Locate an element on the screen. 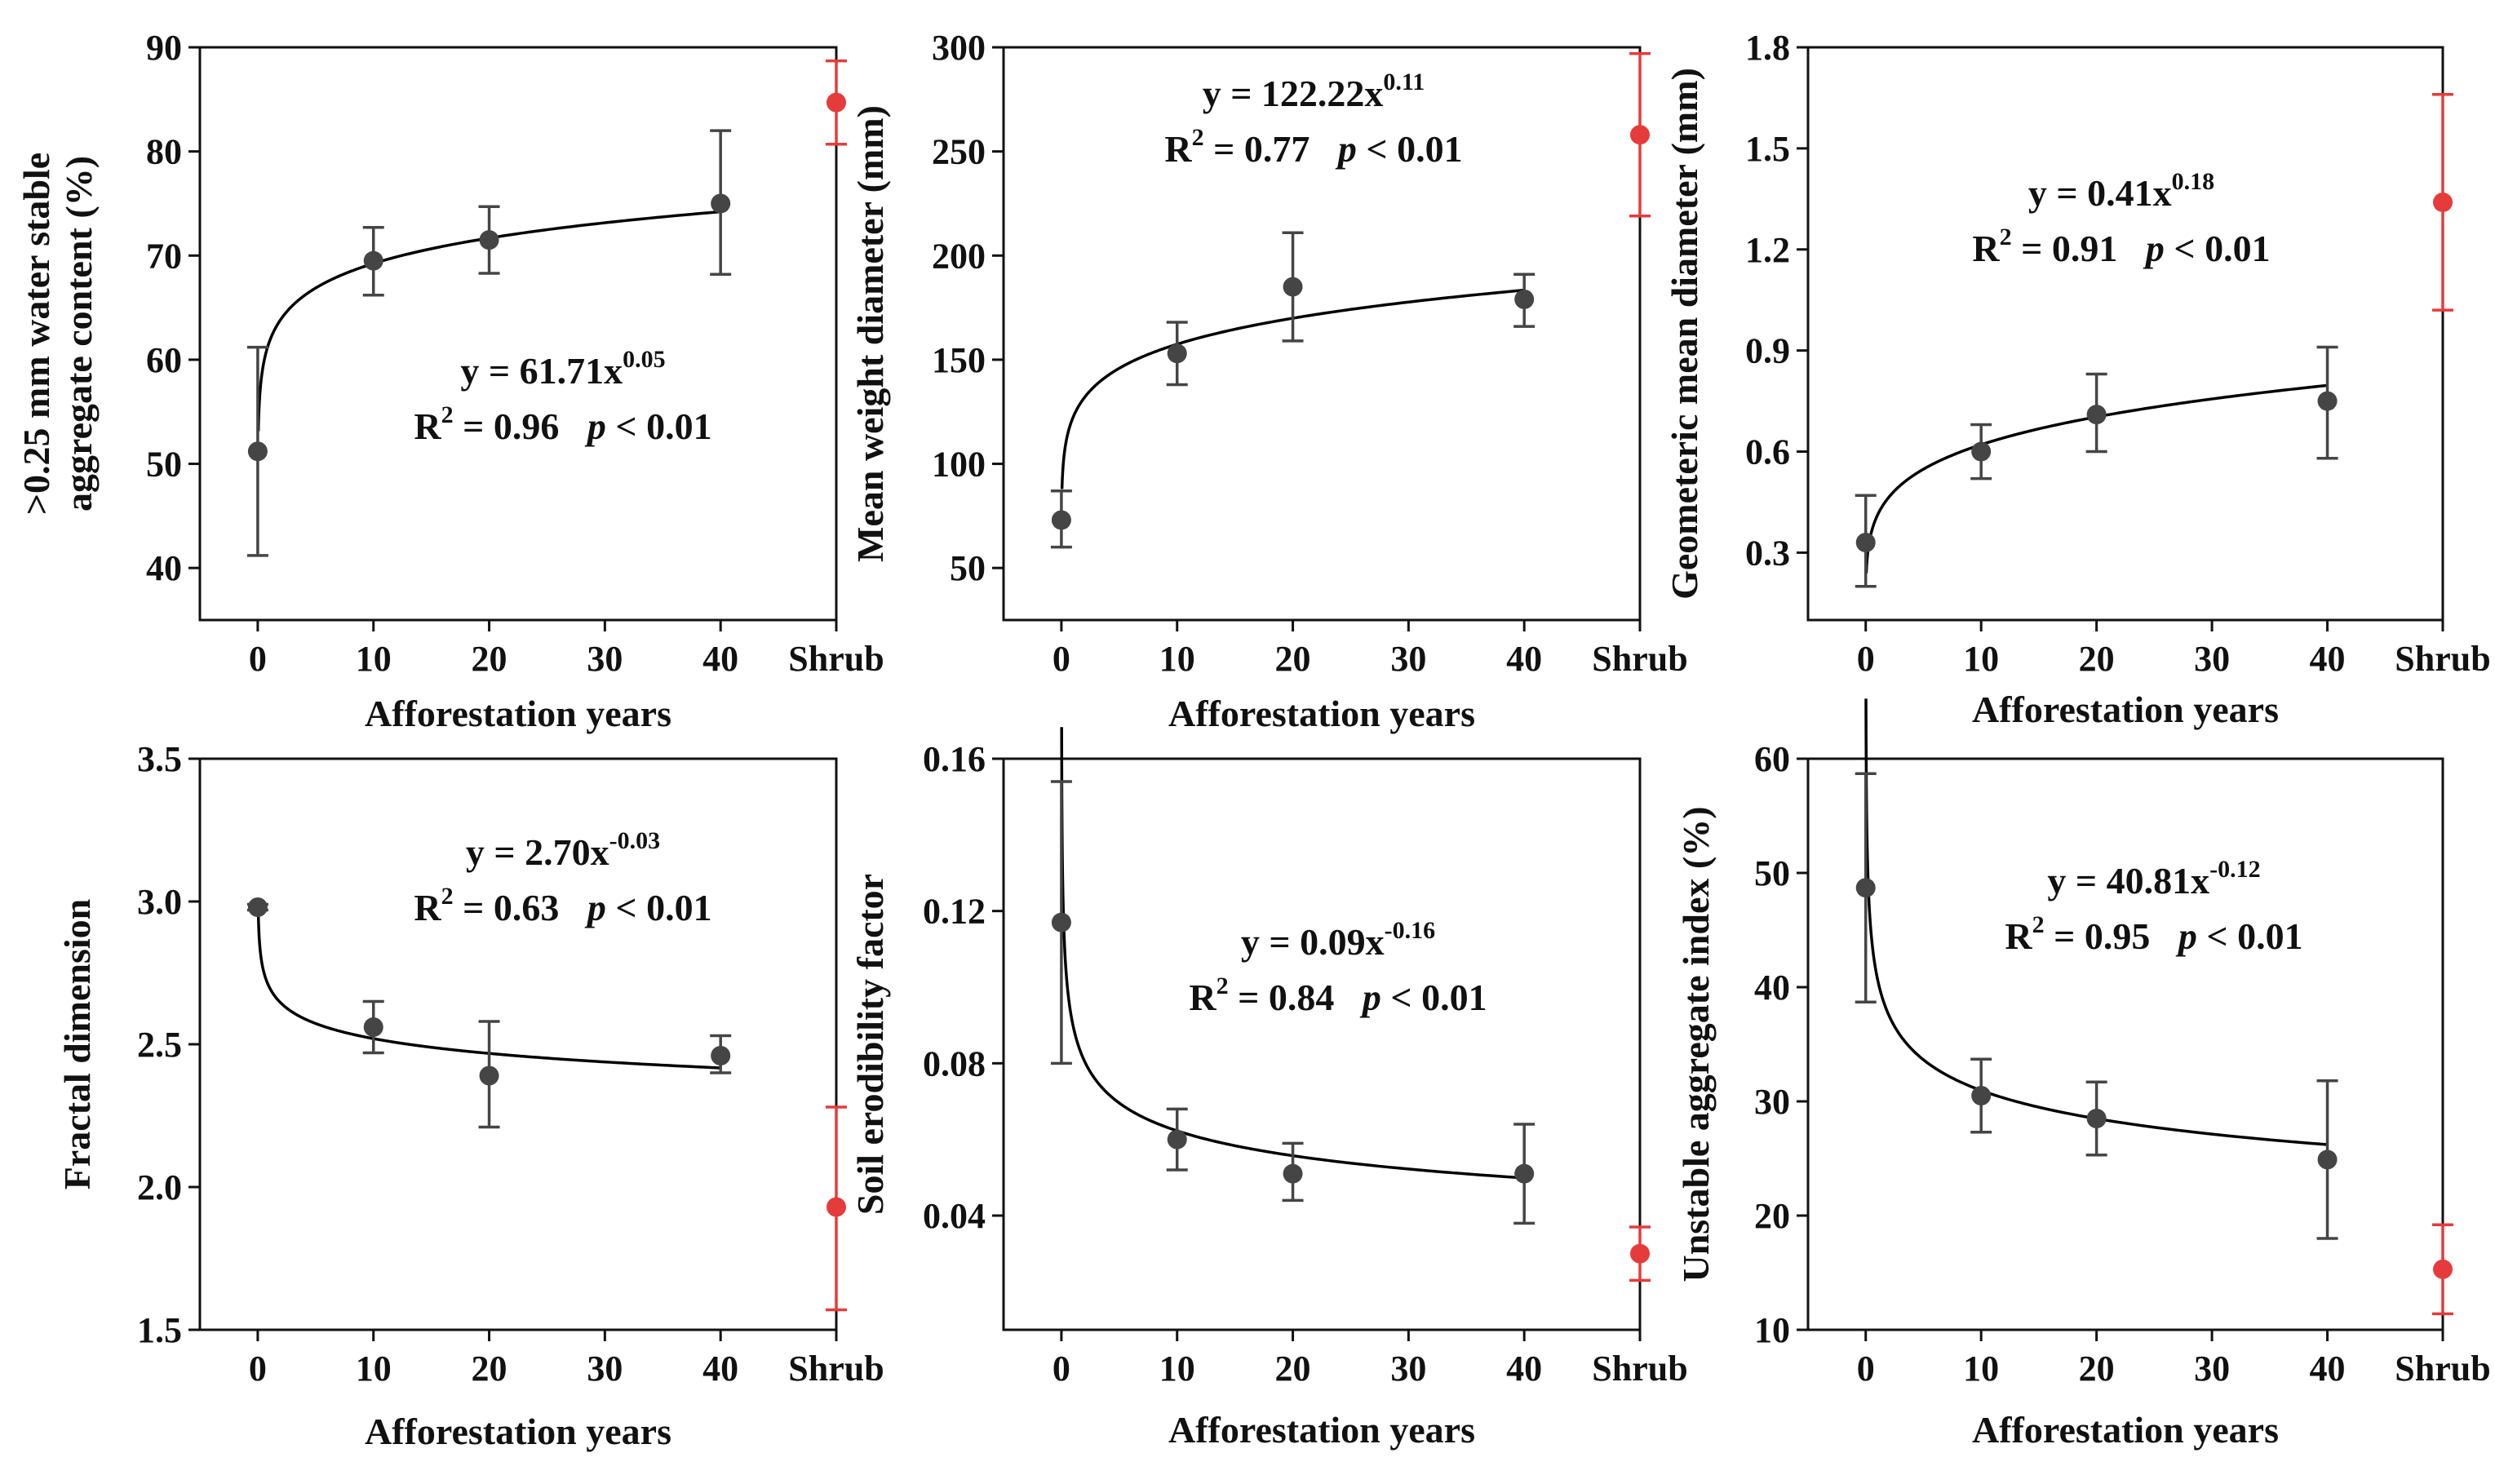  y-tick-label: 0.04 is located at coordinates (955, 1216).